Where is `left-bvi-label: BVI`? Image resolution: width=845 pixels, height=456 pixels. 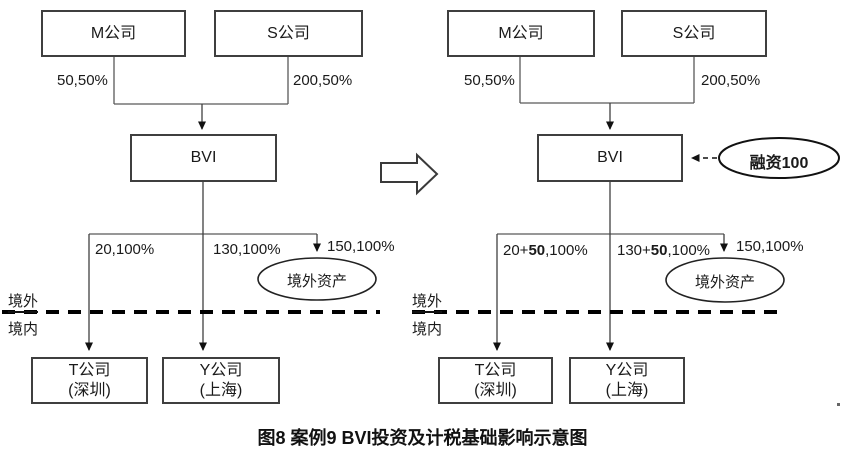
left-bvi-label: BVI is located at coordinates (203, 157).